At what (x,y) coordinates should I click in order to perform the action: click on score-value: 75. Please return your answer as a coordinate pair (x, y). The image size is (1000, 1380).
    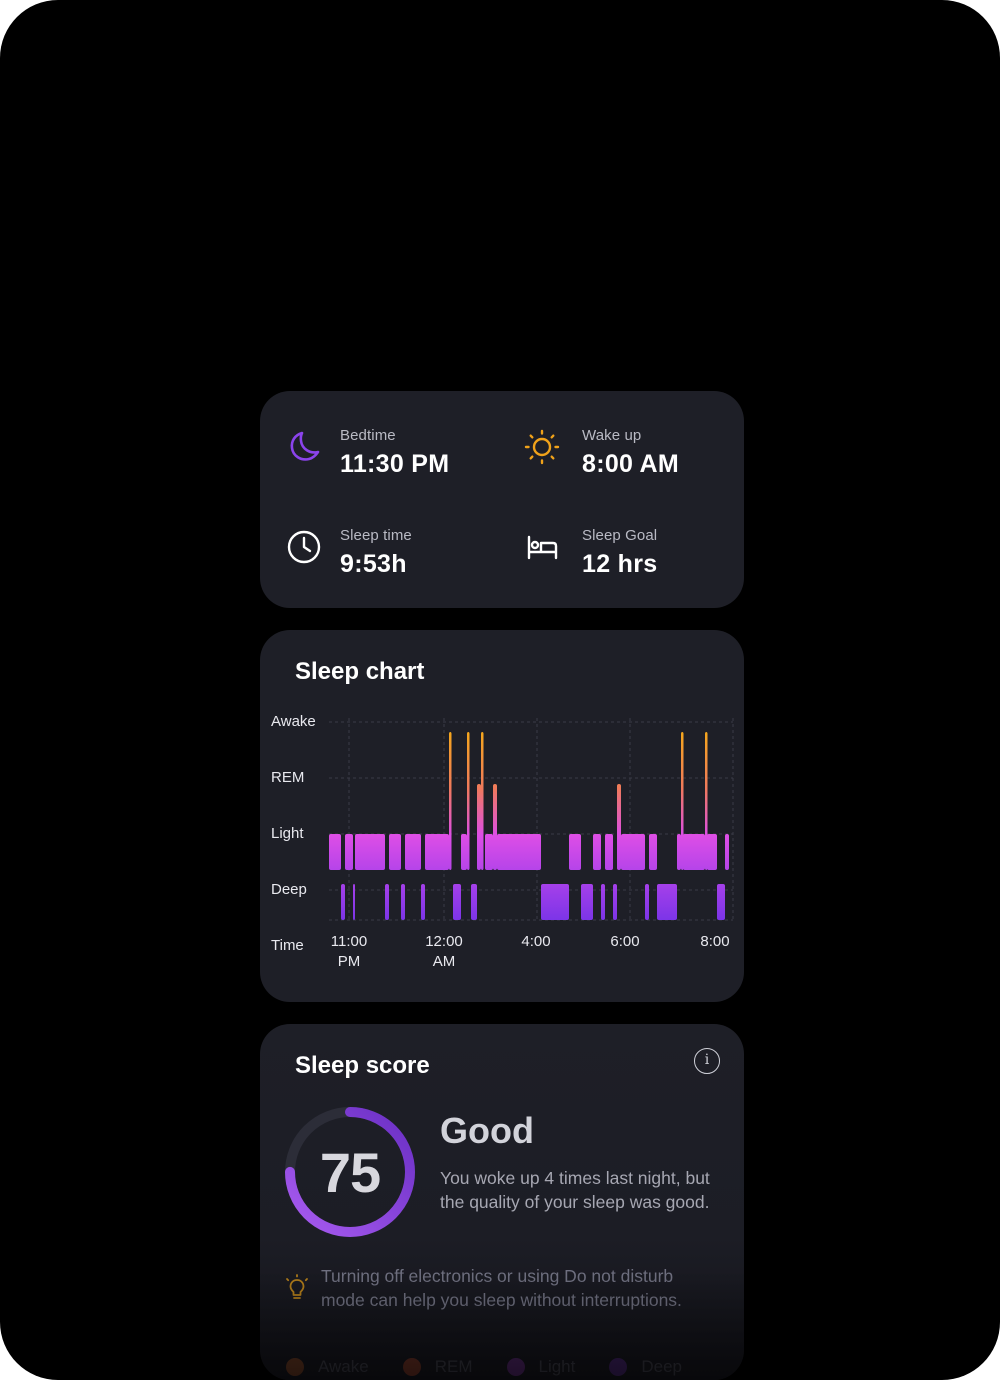
    Looking at the image, I should click on (350, 1172).